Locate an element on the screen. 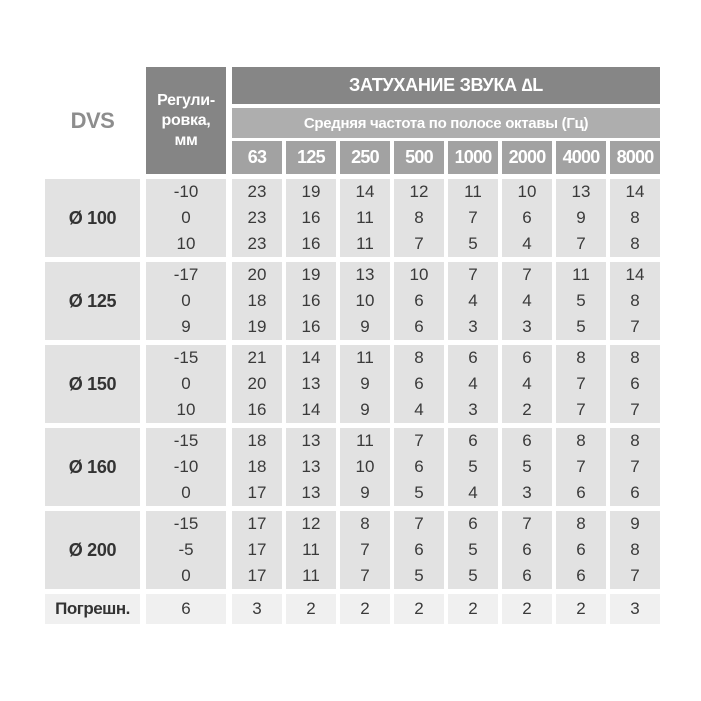 The image size is (701, 701). attenuation-cell: 11 9 9 is located at coordinates (365, 384).